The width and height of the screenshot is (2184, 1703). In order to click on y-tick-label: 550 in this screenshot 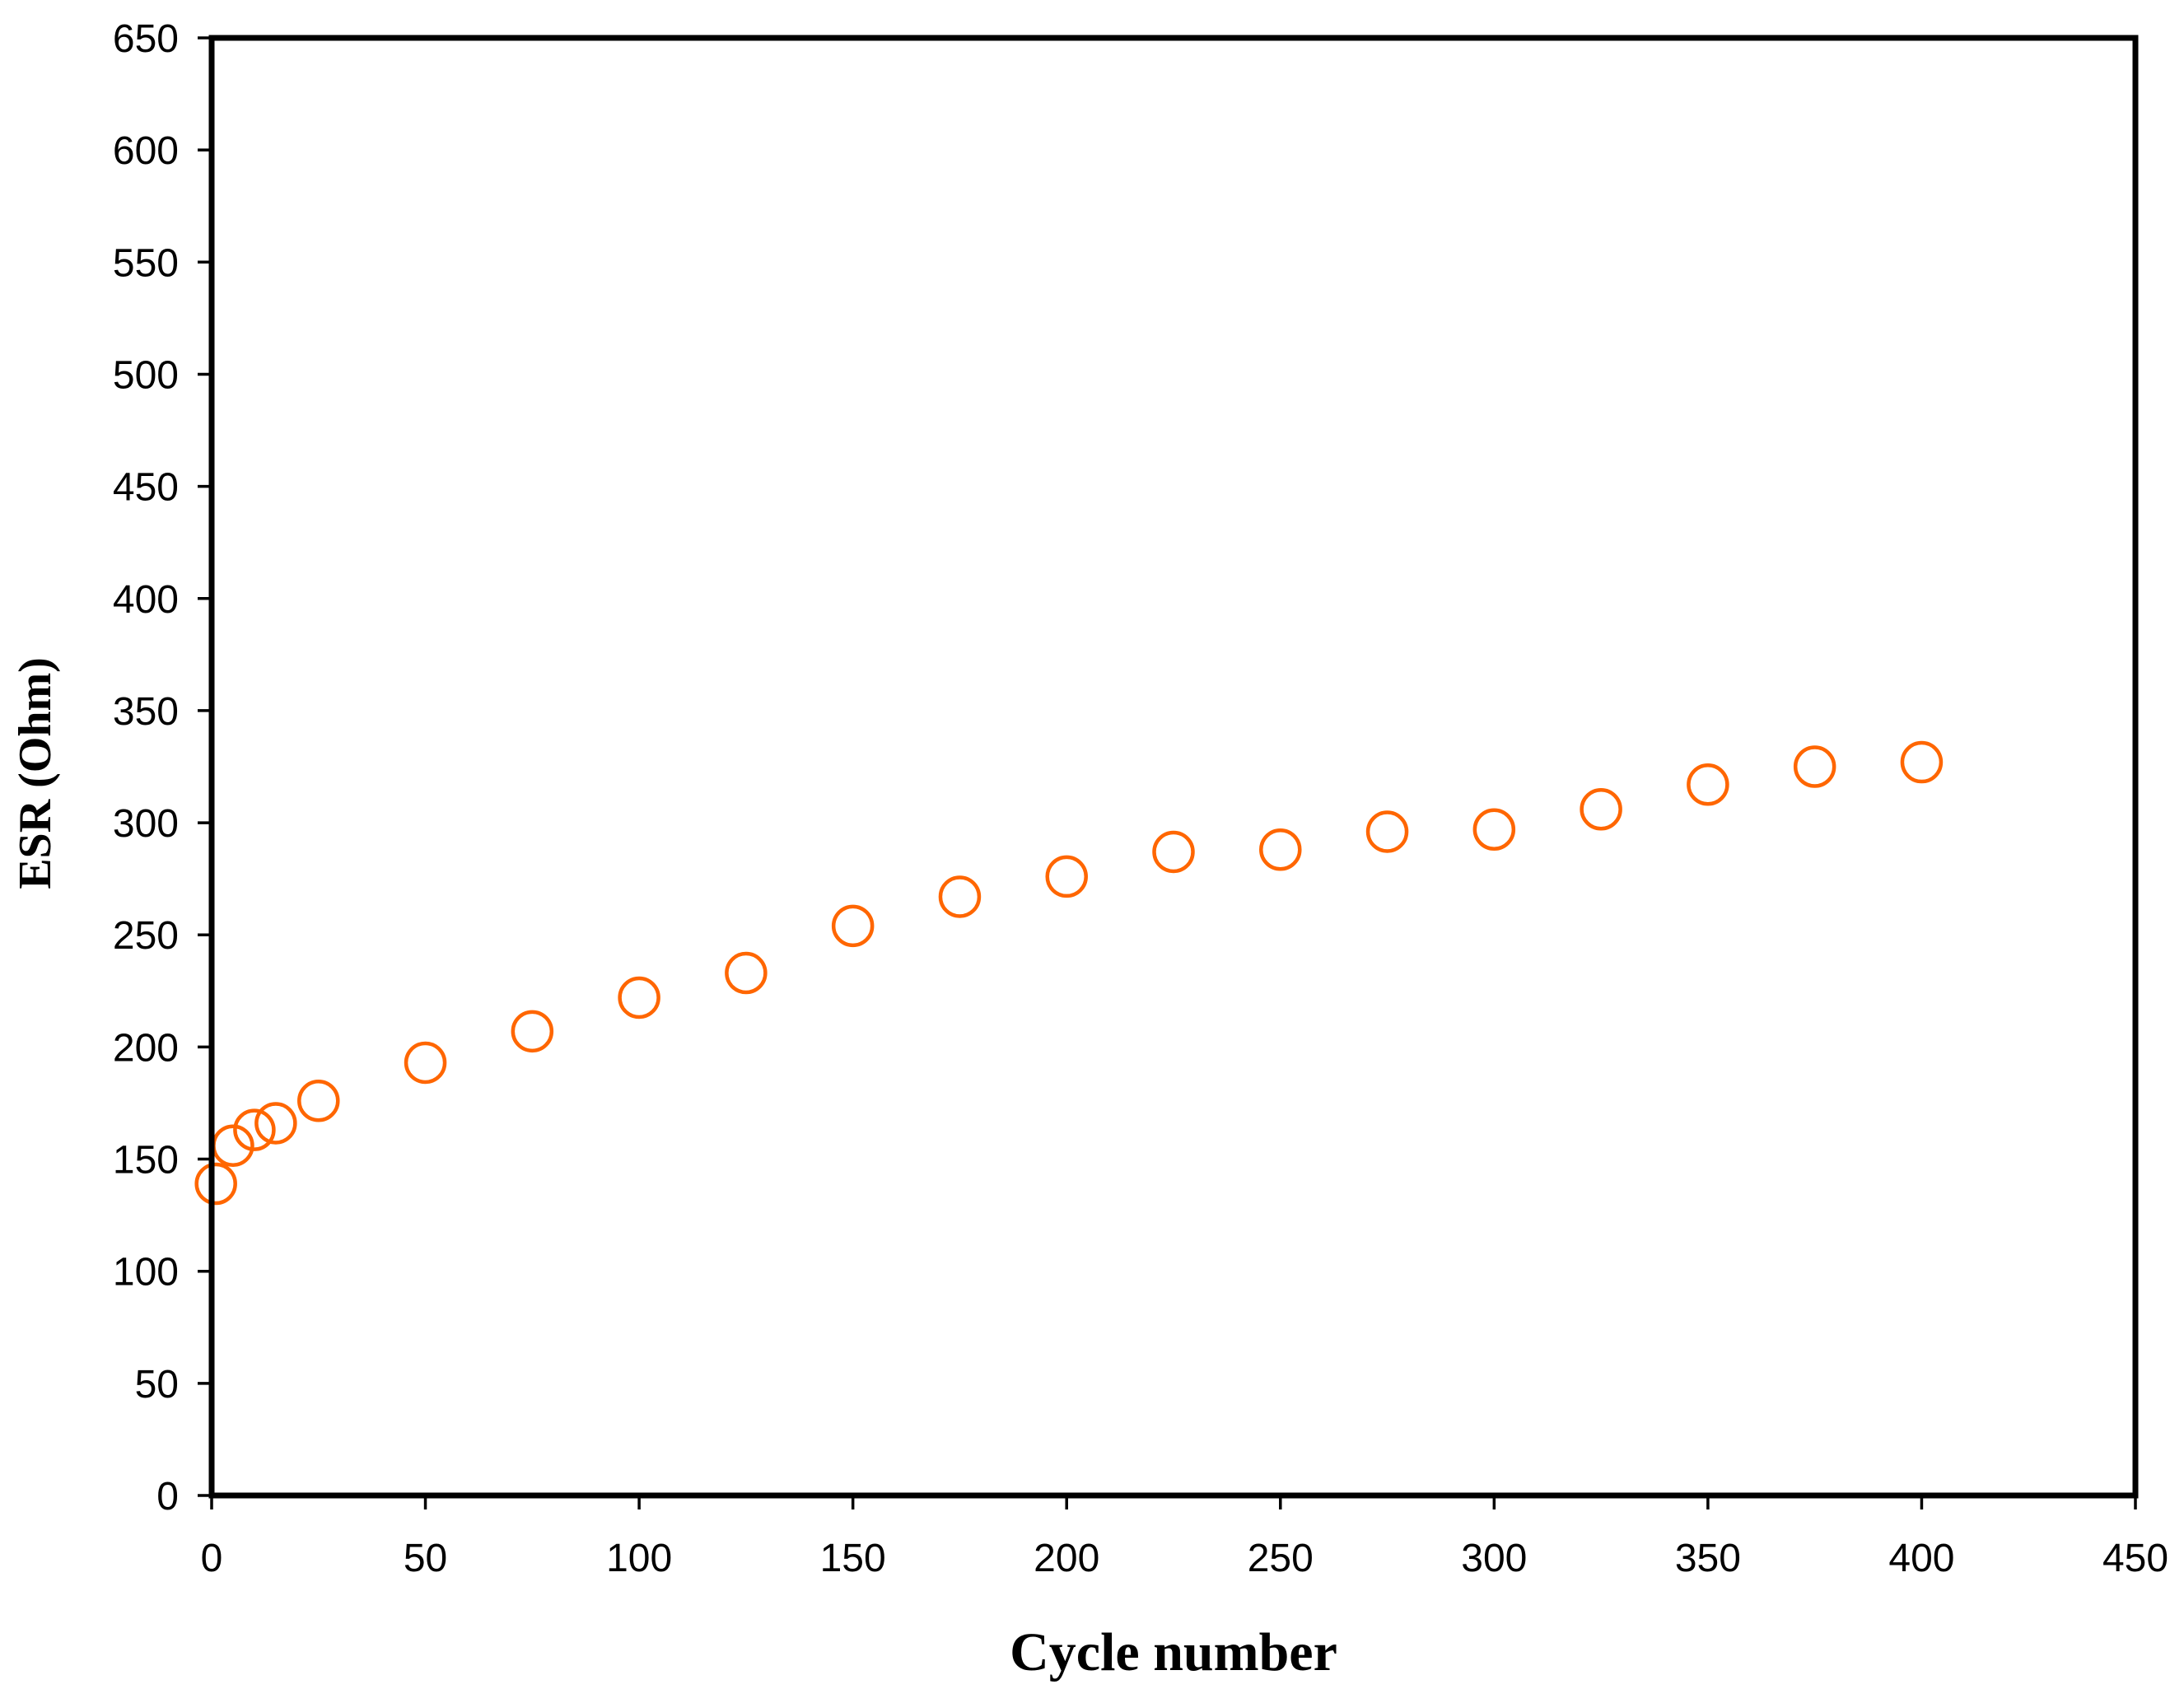, I will do `click(146, 263)`.